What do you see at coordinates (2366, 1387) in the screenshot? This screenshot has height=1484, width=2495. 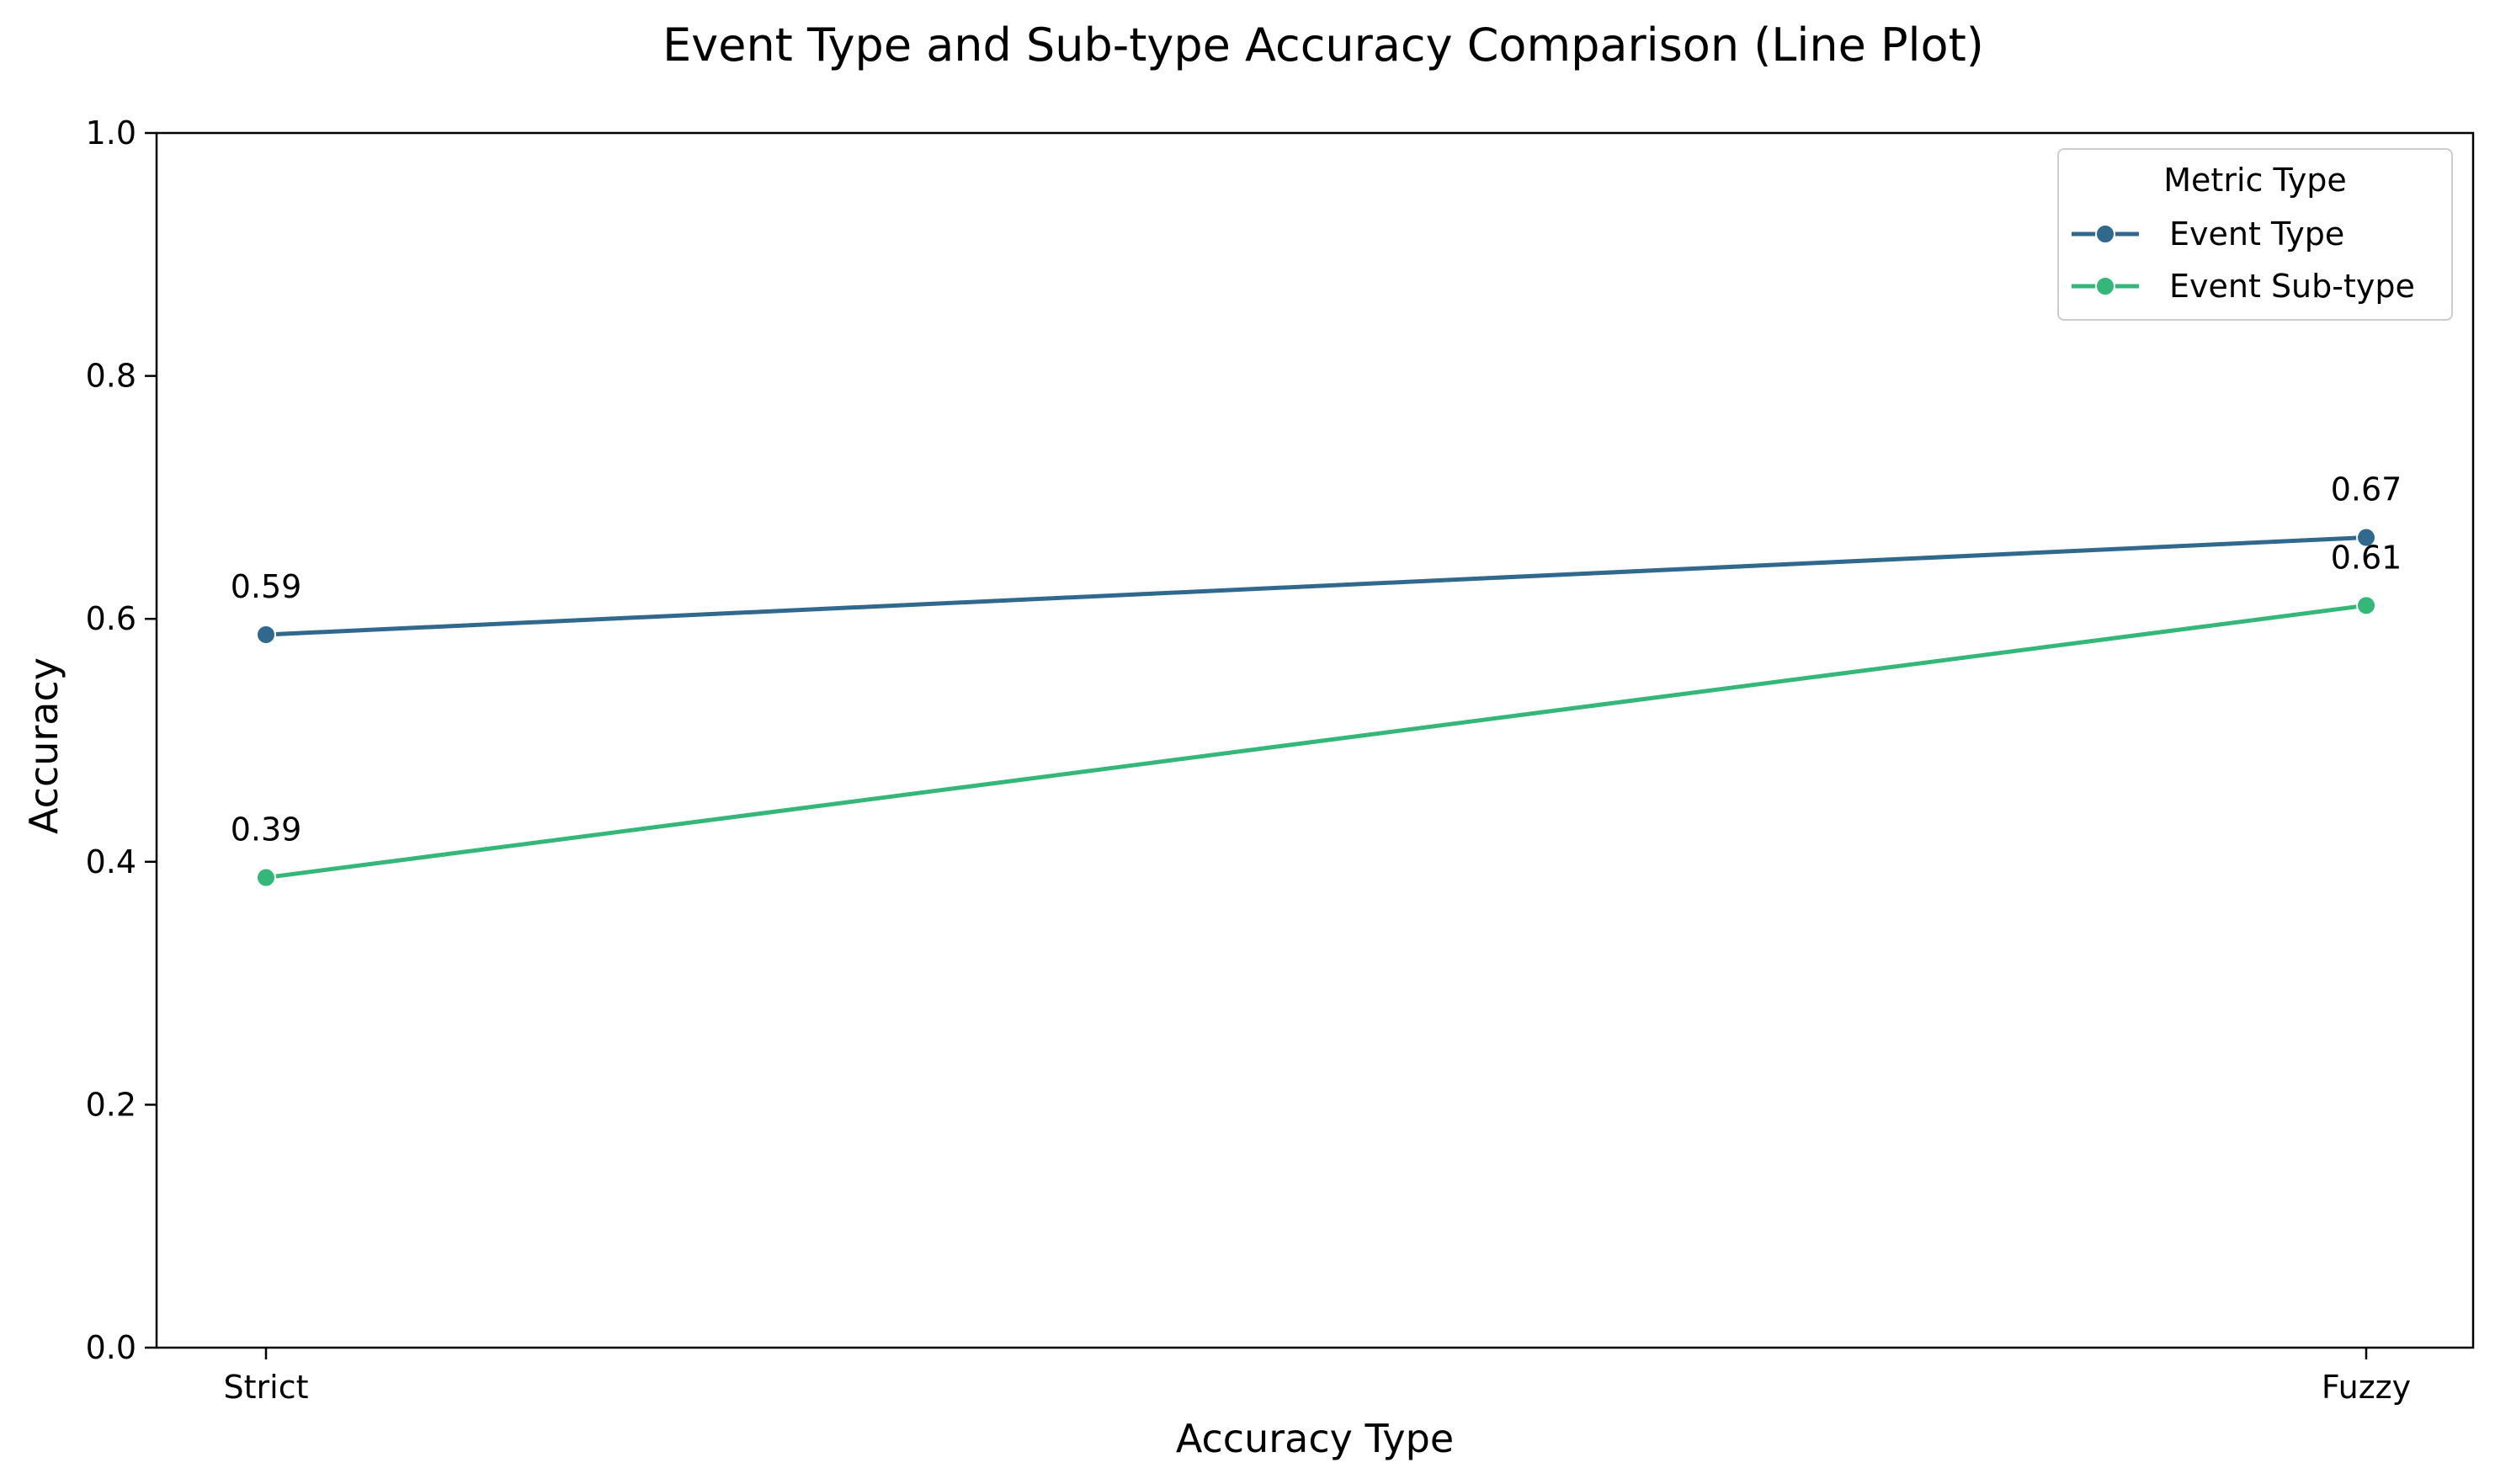 I see `x-tick-label: Fuzzy` at bounding box center [2366, 1387].